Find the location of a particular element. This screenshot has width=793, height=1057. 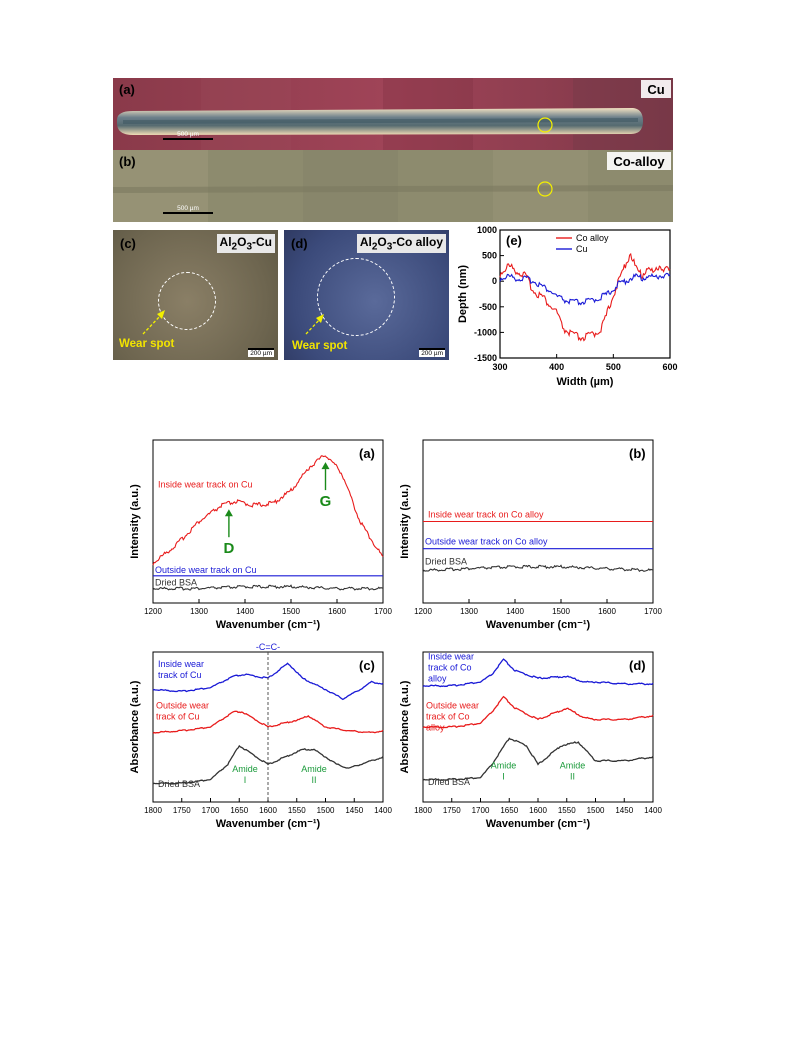

scale-bar-label: 200 µm is located at coordinates (432, 352).